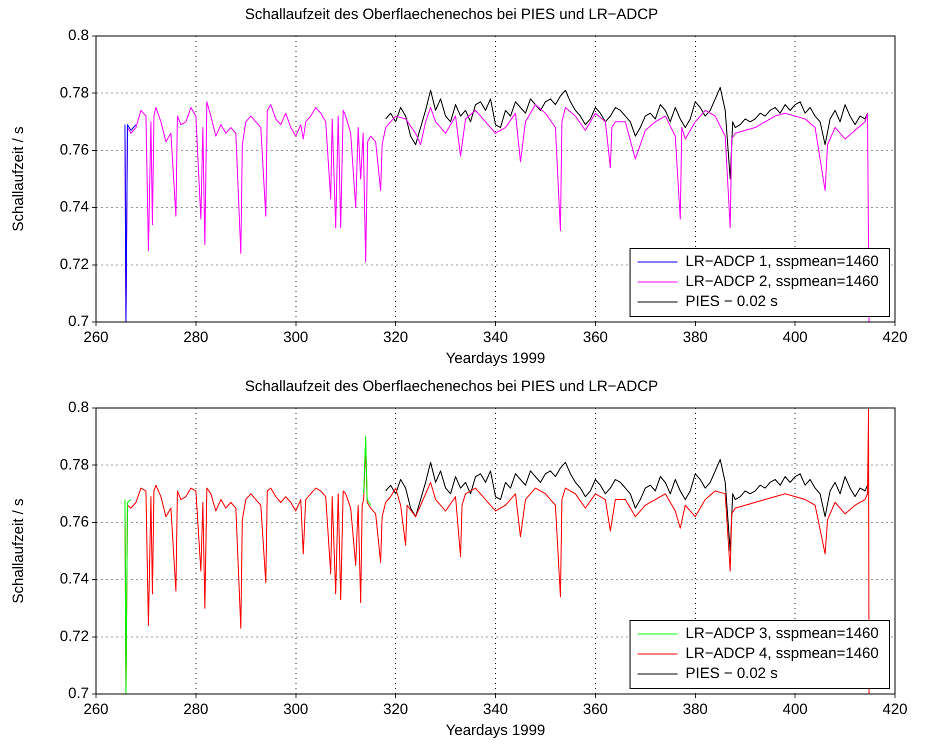  What do you see at coordinates (782, 261) in the screenshot?
I see `legend-label: LR−ADCP 1, sspmean=1460` at bounding box center [782, 261].